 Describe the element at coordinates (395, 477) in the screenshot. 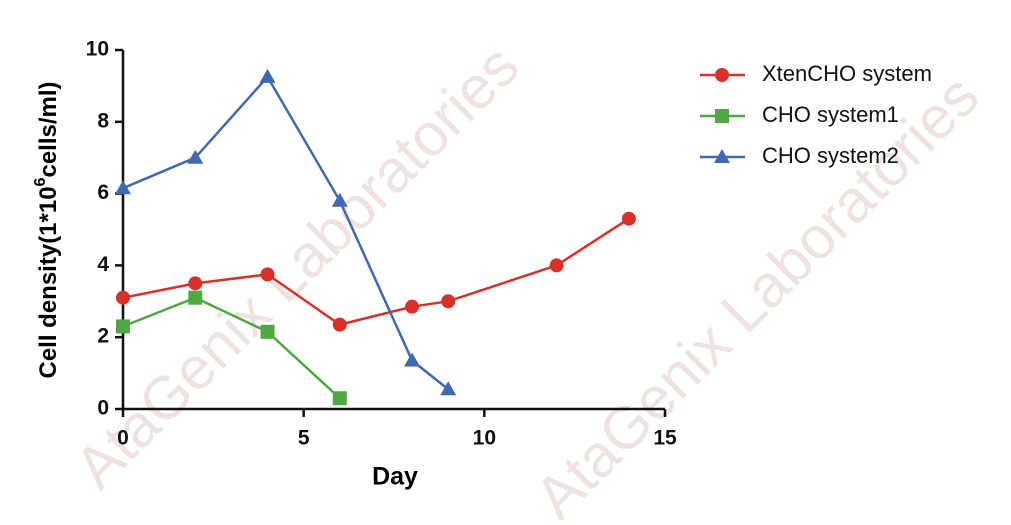

I see `x-axis-label: Day` at that location.